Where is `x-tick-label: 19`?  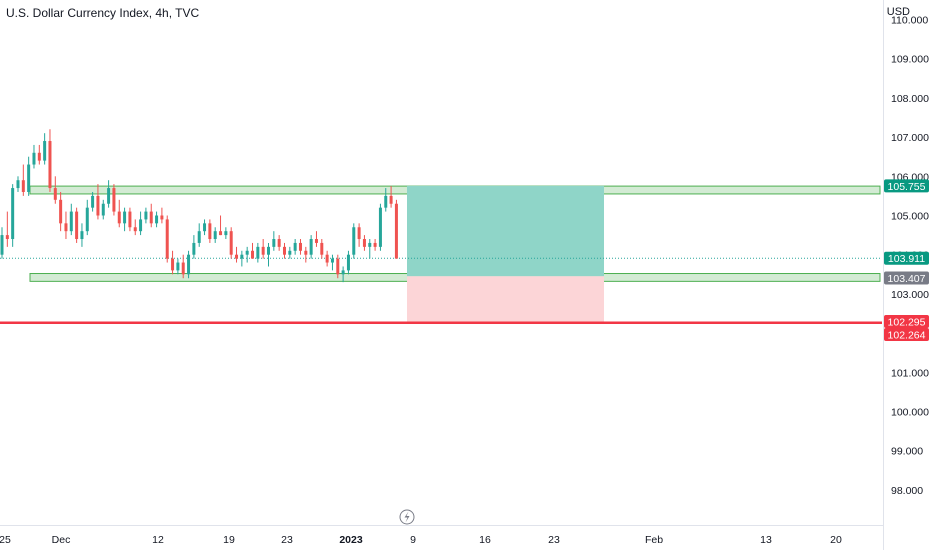 x-tick-label: 19 is located at coordinates (229, 540).